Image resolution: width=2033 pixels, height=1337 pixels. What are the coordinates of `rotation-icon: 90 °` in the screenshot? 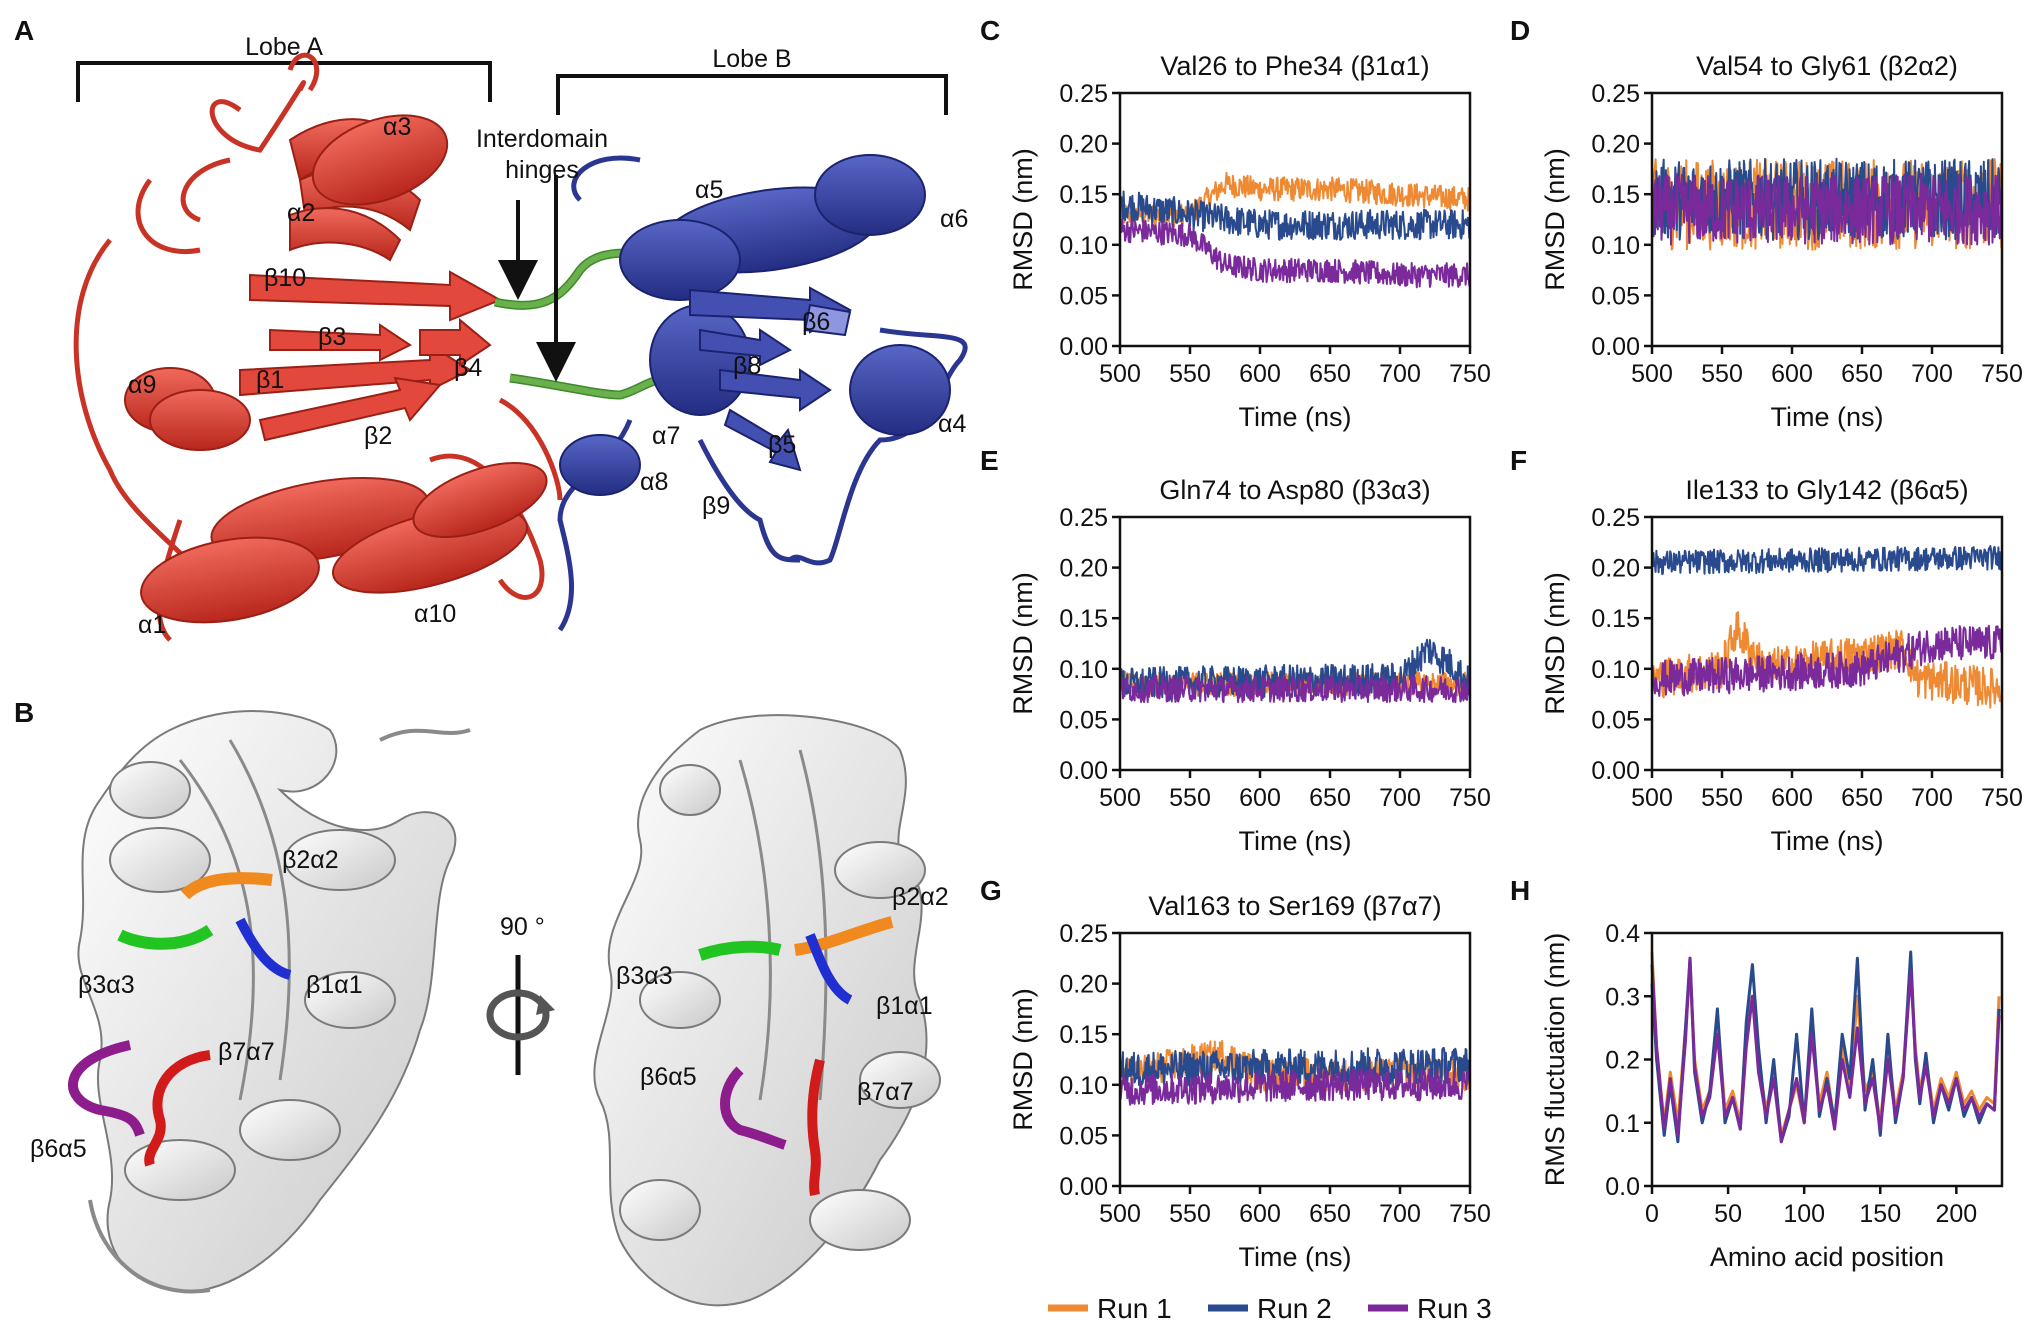 It's located at (520, 994).